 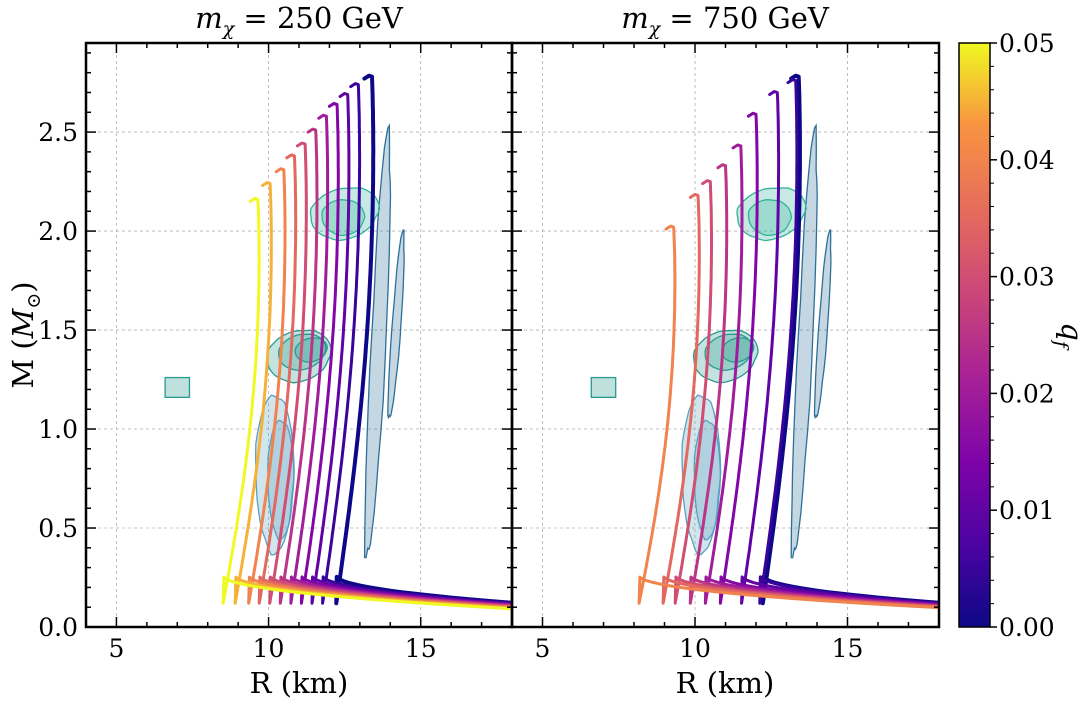 I want to click on colorbar-tick-label: 0.00, so click(x=1027, y=627).